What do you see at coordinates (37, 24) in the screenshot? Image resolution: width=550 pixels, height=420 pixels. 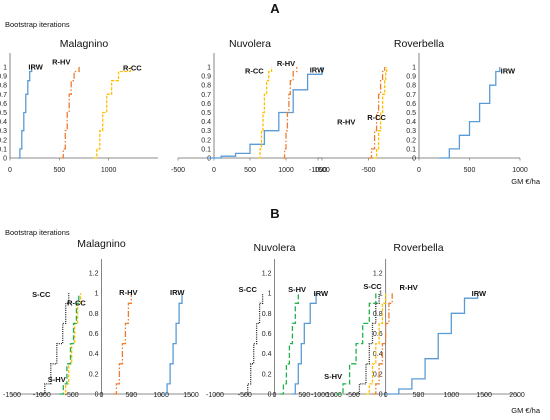 I see `panel-a-ylabel: Bootstrap iterations` at bounding box center [37, 24].